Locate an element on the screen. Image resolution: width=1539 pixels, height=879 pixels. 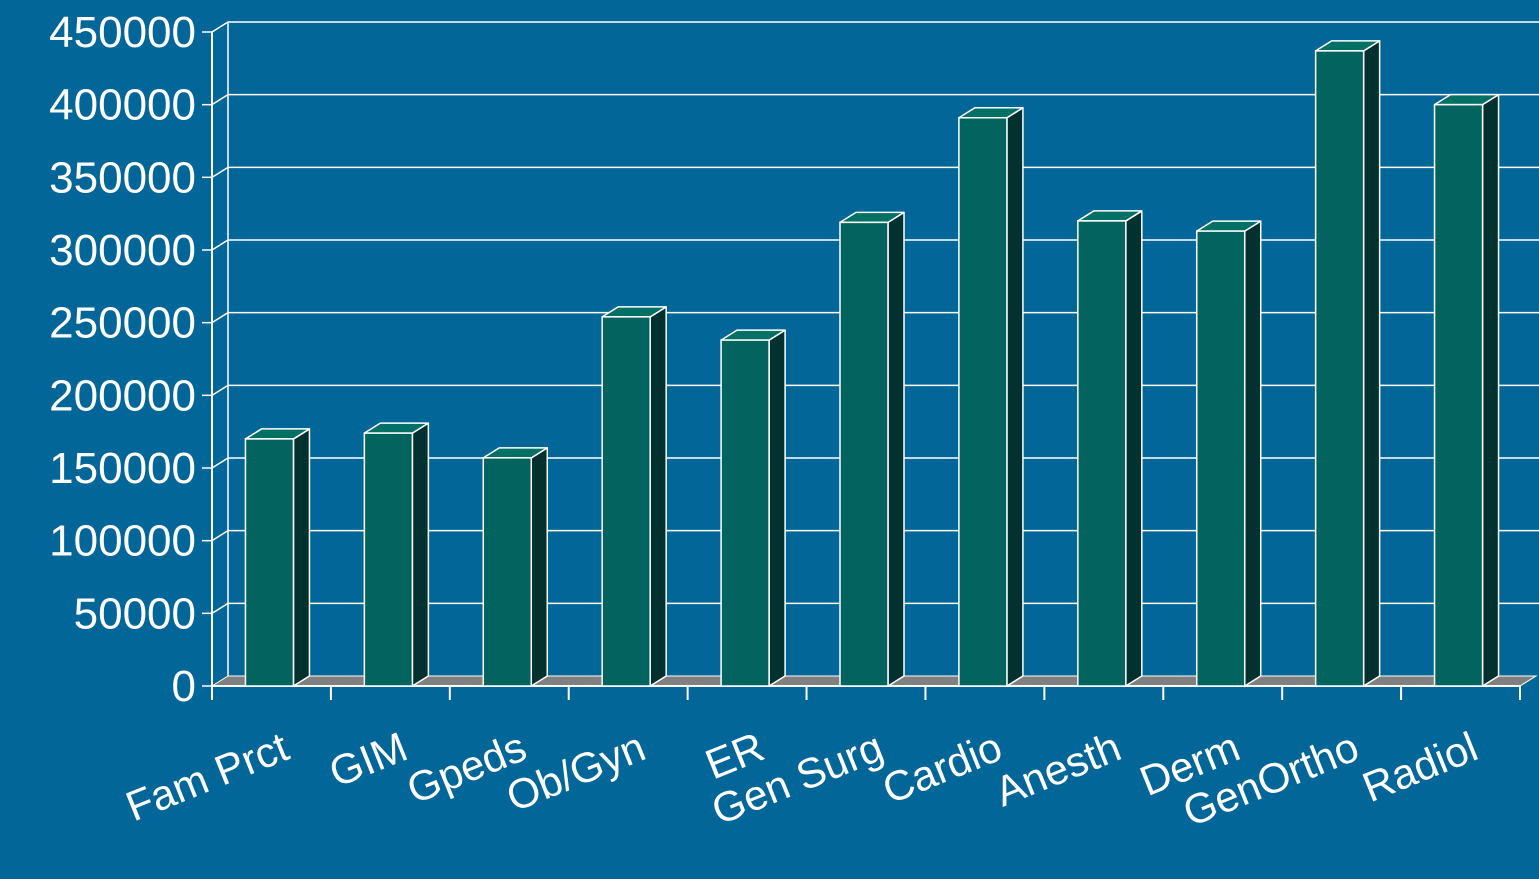
y-tick-label: 350000 is located at coordinates (122, 177).